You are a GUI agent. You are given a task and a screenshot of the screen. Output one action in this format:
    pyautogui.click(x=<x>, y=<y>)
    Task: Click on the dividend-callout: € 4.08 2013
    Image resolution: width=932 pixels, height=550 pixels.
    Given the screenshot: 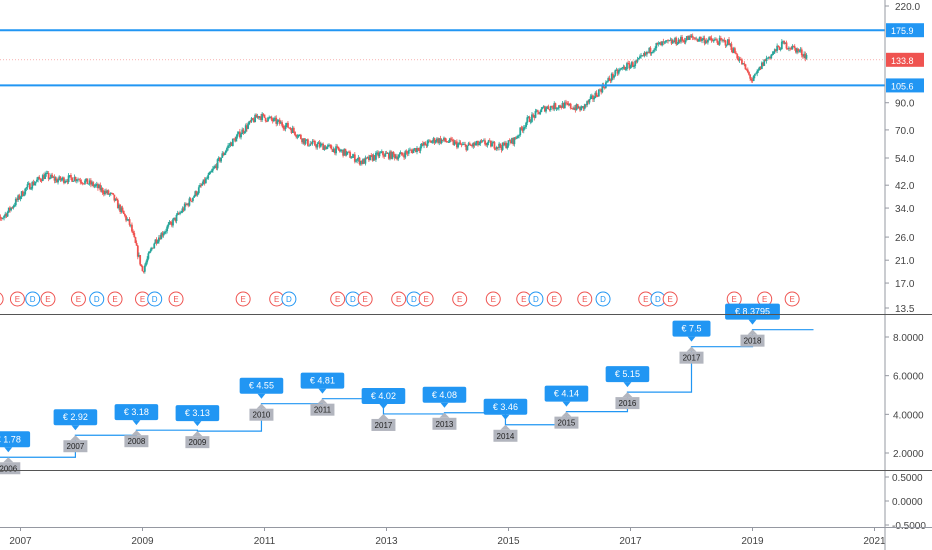 What is the action you would take?
    pyautogui.click(x=444, y=408)
    